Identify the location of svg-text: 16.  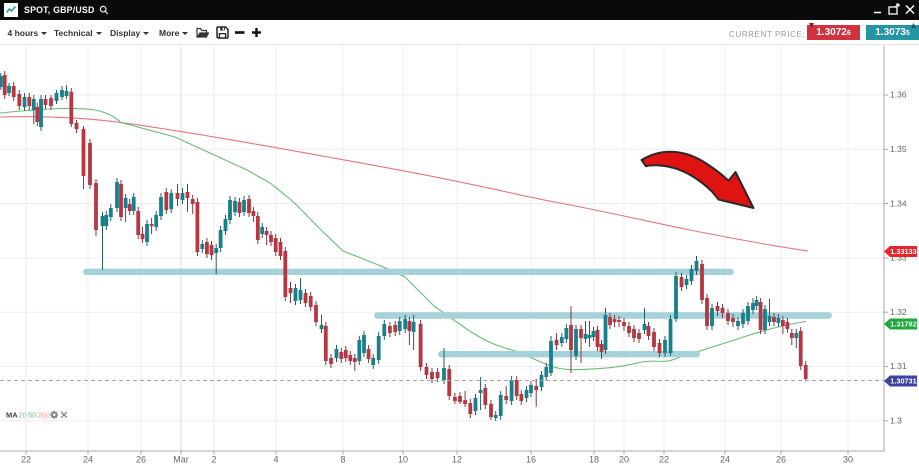
(531, 460).